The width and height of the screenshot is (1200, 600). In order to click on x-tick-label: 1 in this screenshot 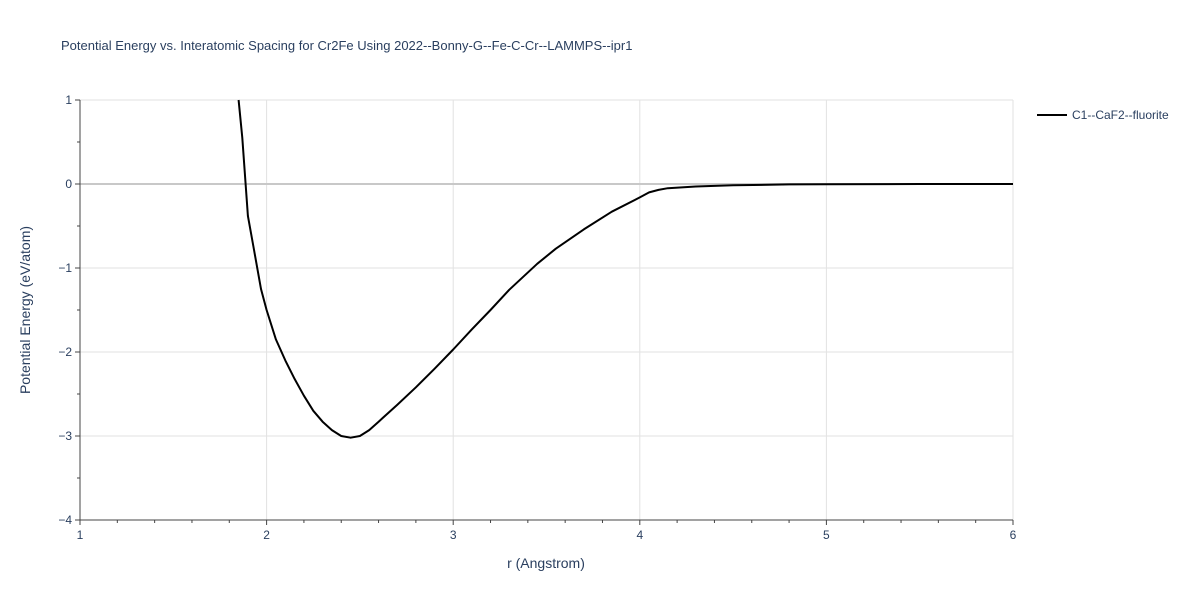, I will do `click(80, 535)`.